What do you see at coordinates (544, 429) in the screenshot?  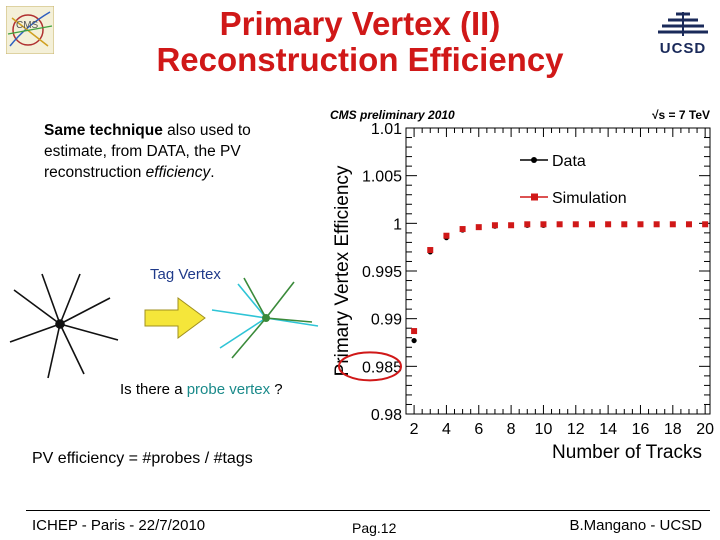 I see `x-tick-label: 10` at bounding box center [544, 429].